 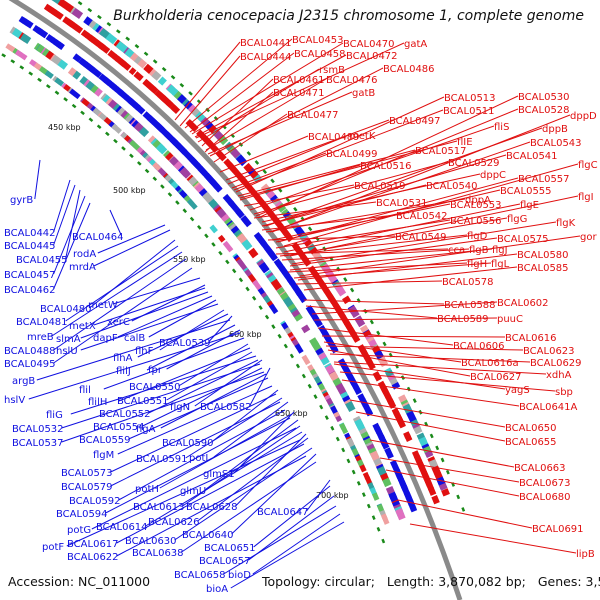 What do you see at coordinates (226, 407) in the screenshot?
I see `gene-label: BCAL0582` at bounding box center [226, 407].